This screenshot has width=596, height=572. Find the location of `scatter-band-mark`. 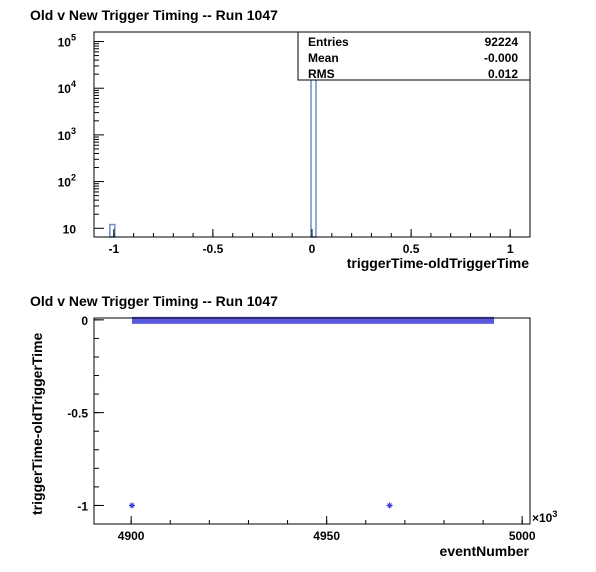

scatter-band-mark is located at coordinates (313, 320).